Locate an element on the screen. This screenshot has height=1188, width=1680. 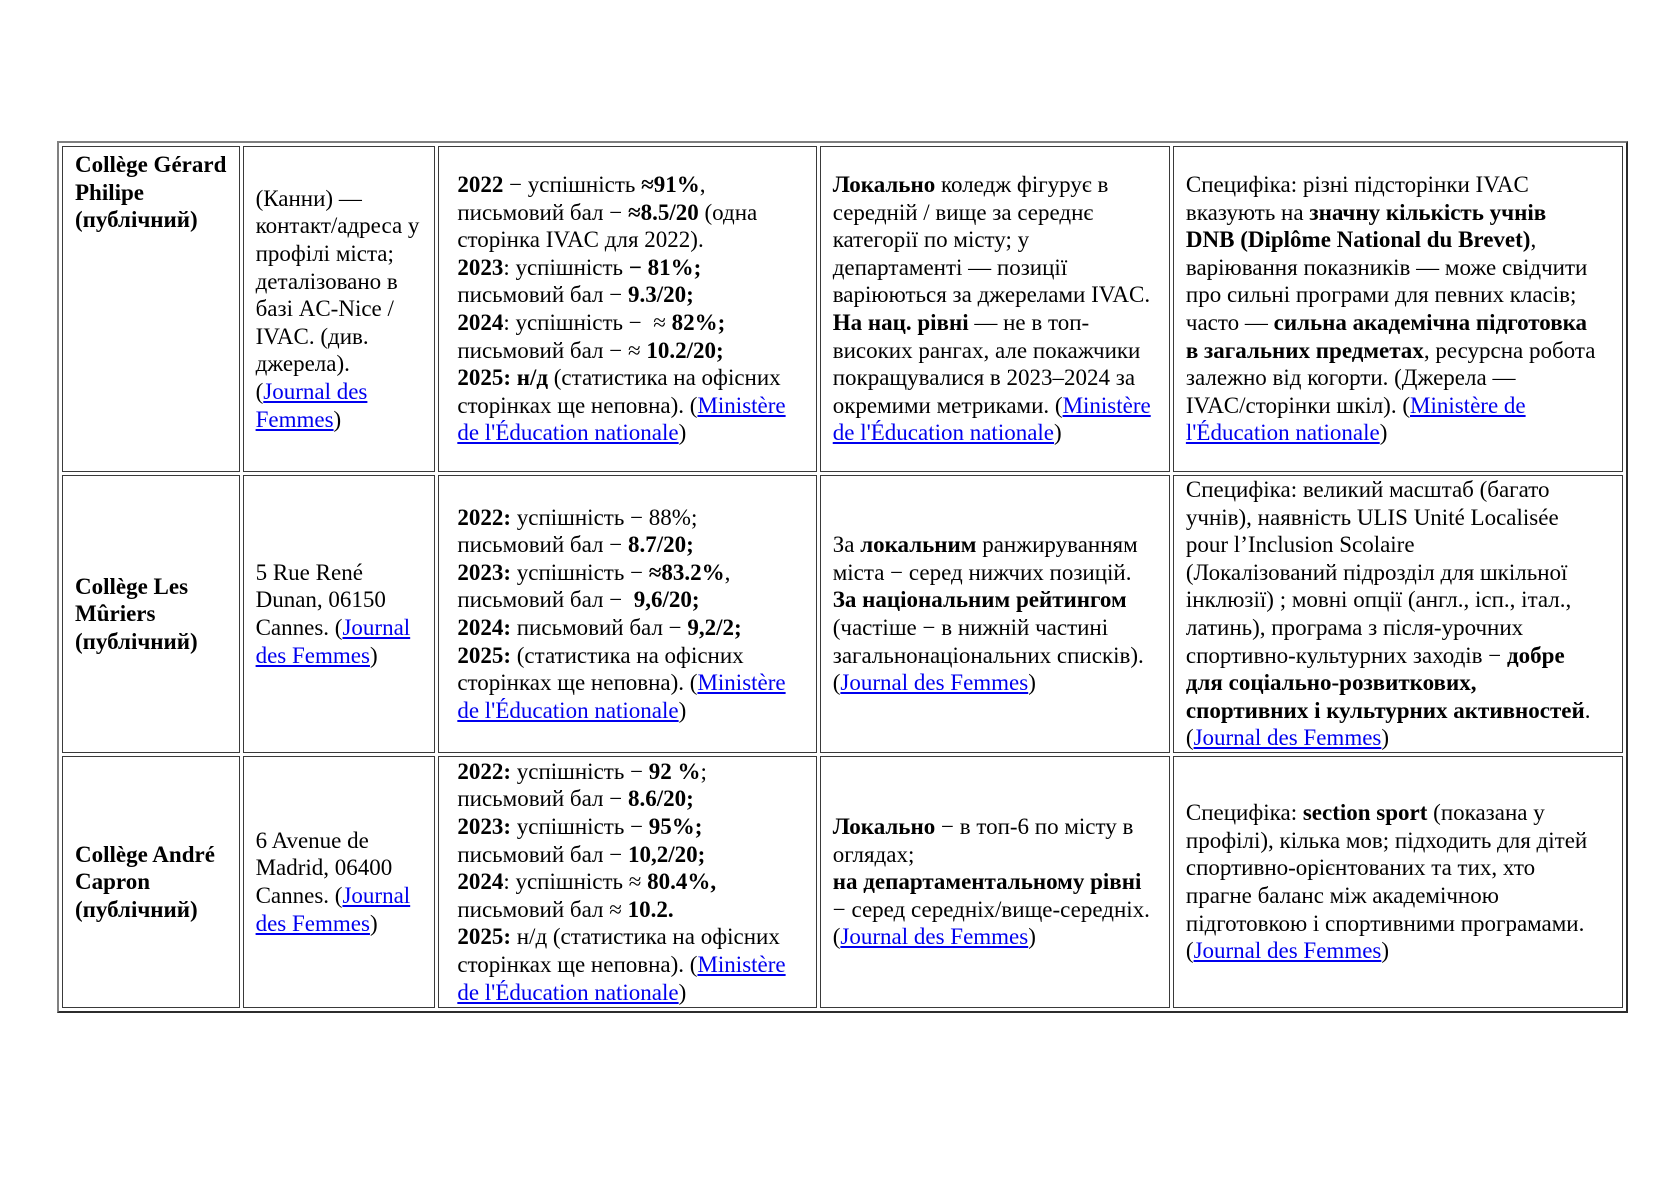
text-line: Специфіка: section sport (показана у is located at coordinates (1401, 813).